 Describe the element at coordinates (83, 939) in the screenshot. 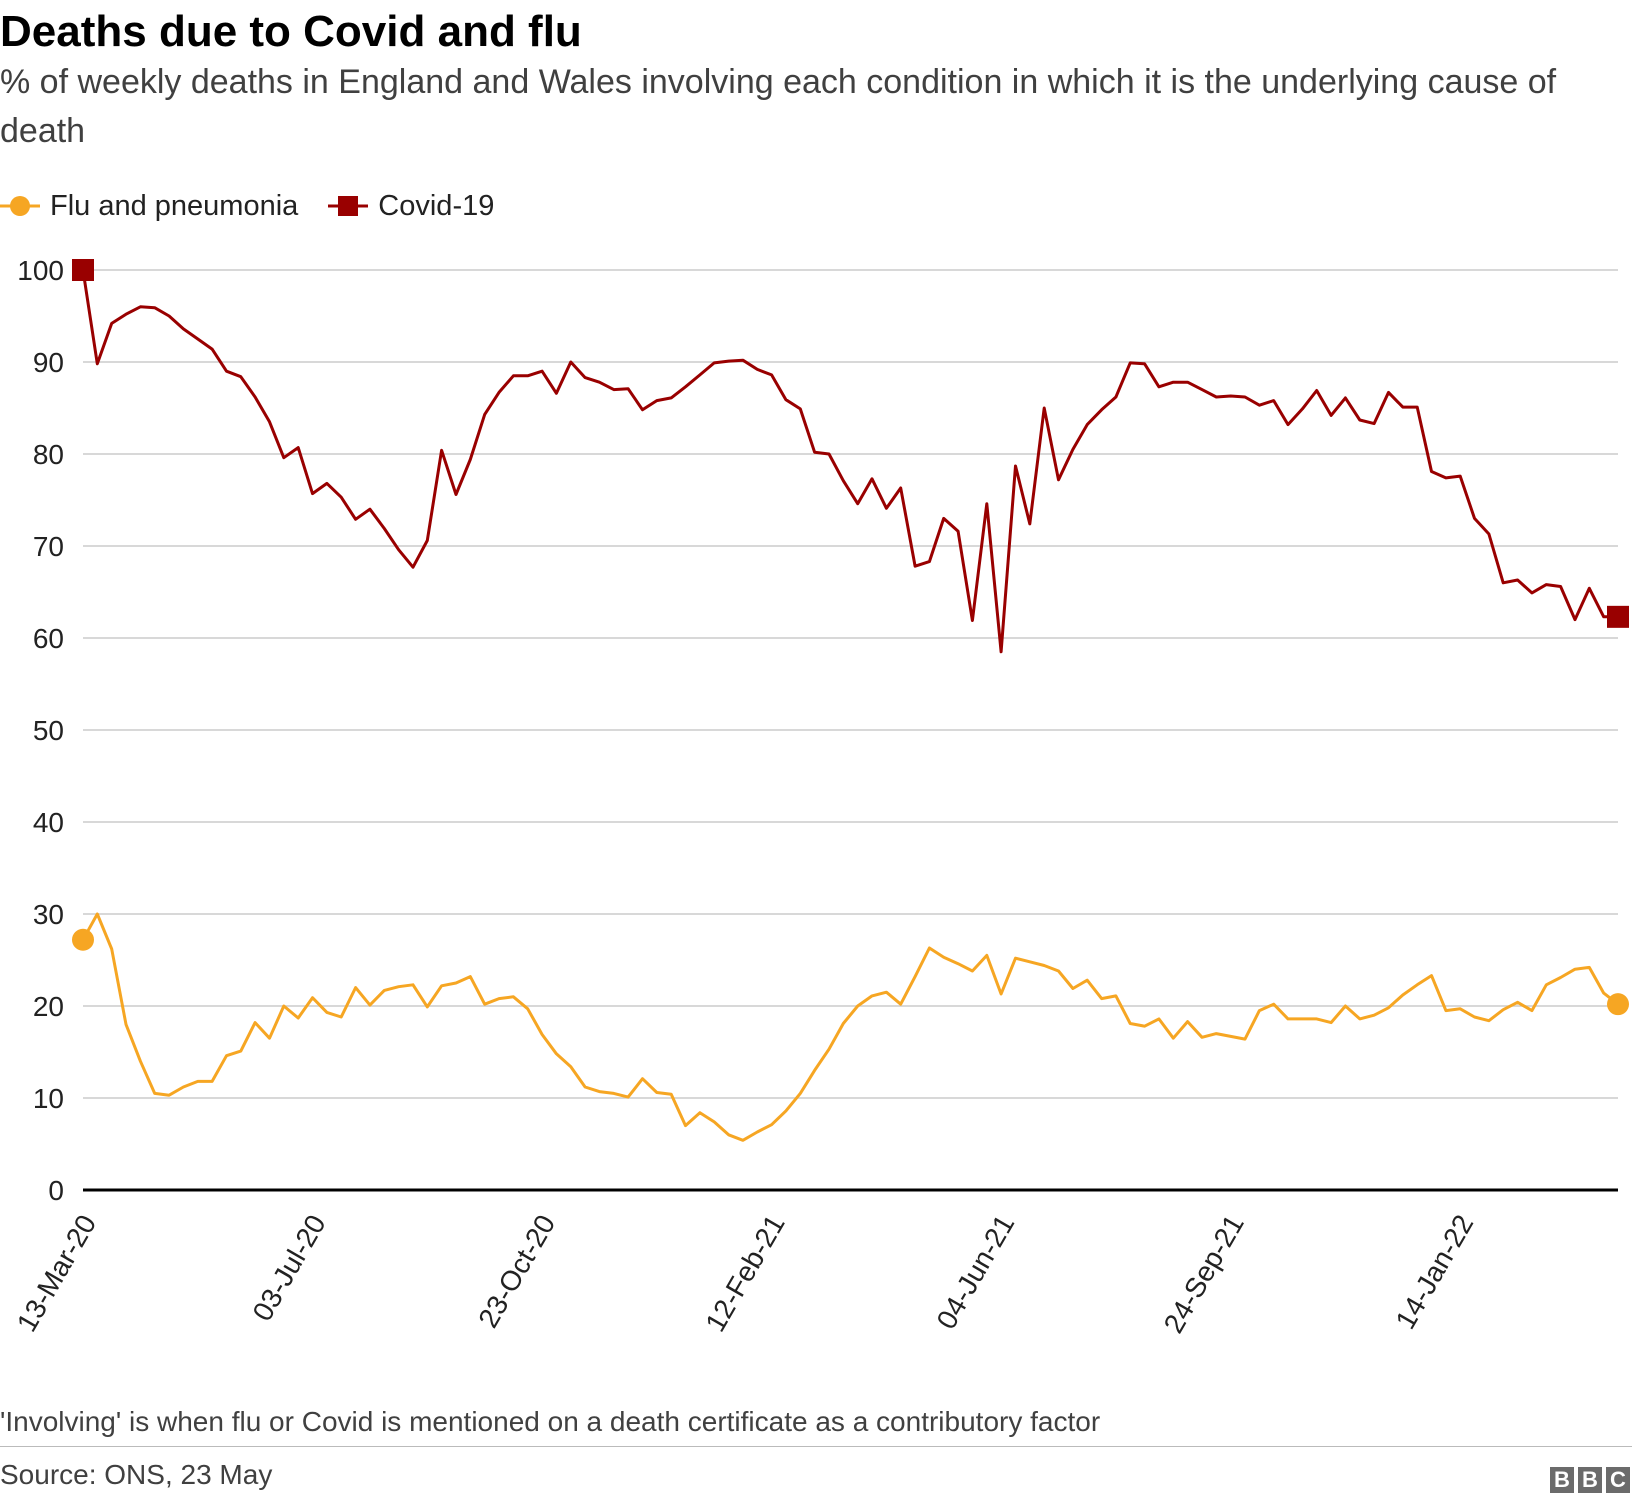

I see `end-marker-flu-and-pneumonia-start` at that location.